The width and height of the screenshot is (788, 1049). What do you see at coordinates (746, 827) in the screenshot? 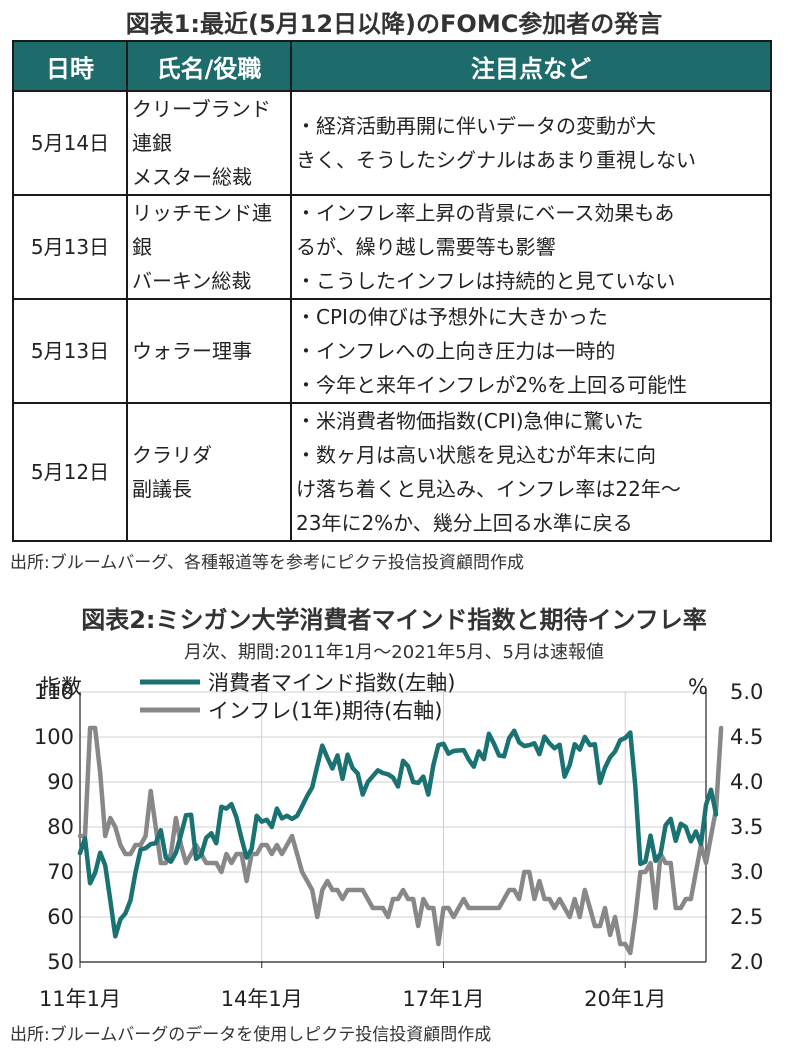
I see `y-right-tick-label: 3.5` at bounding box center [746, 827].